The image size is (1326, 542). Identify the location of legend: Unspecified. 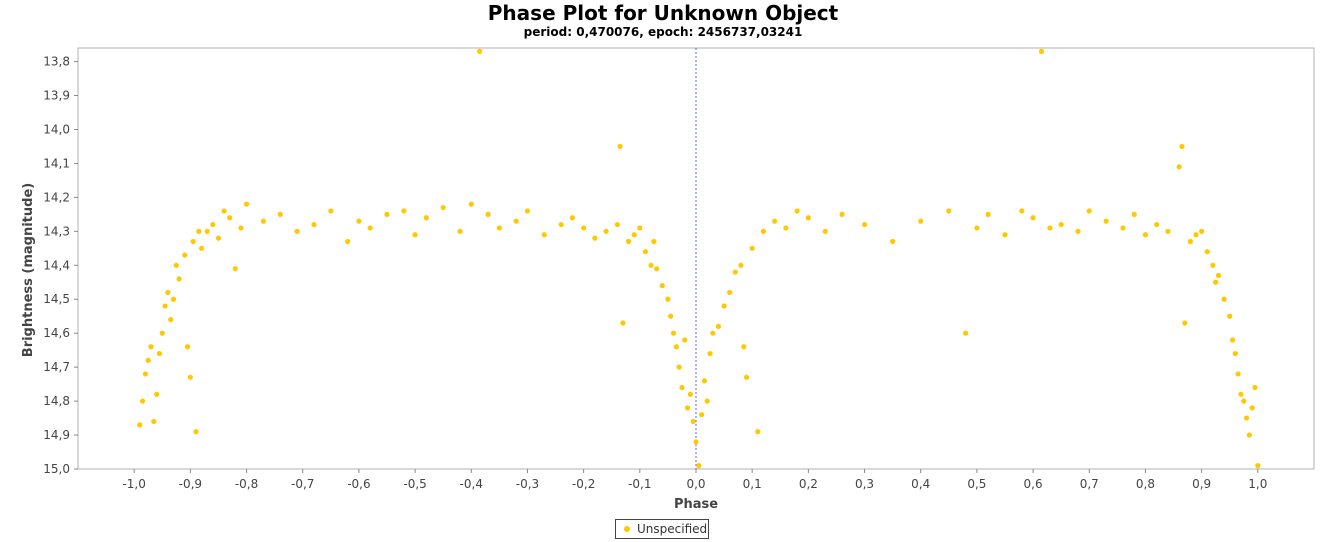
(662, 529).